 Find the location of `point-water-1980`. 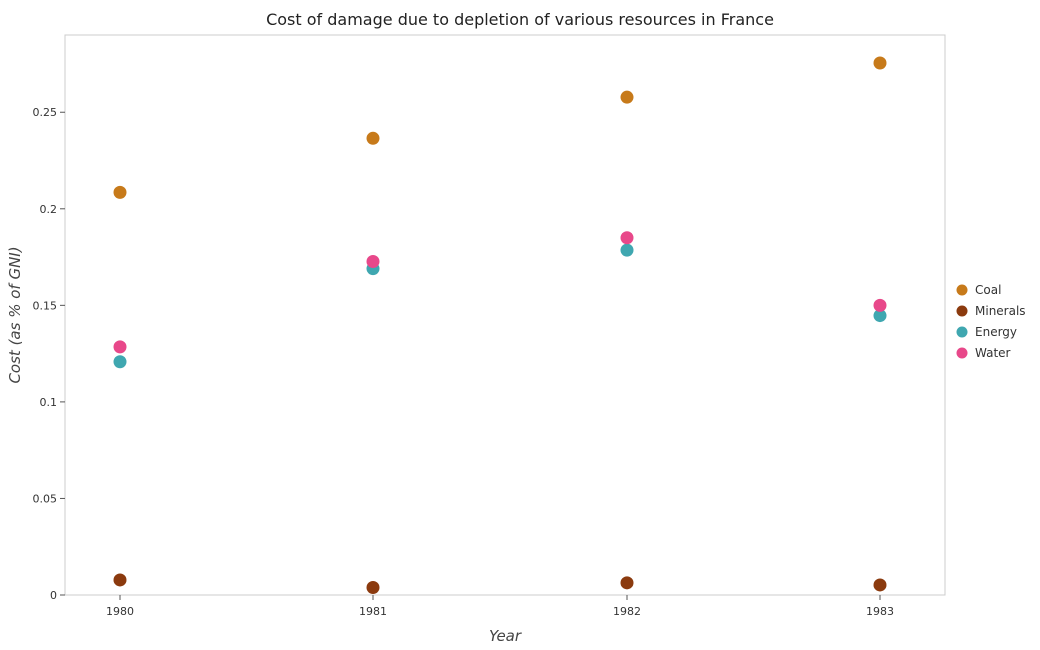

point-water-1980 is located at coordinates (120, 347).